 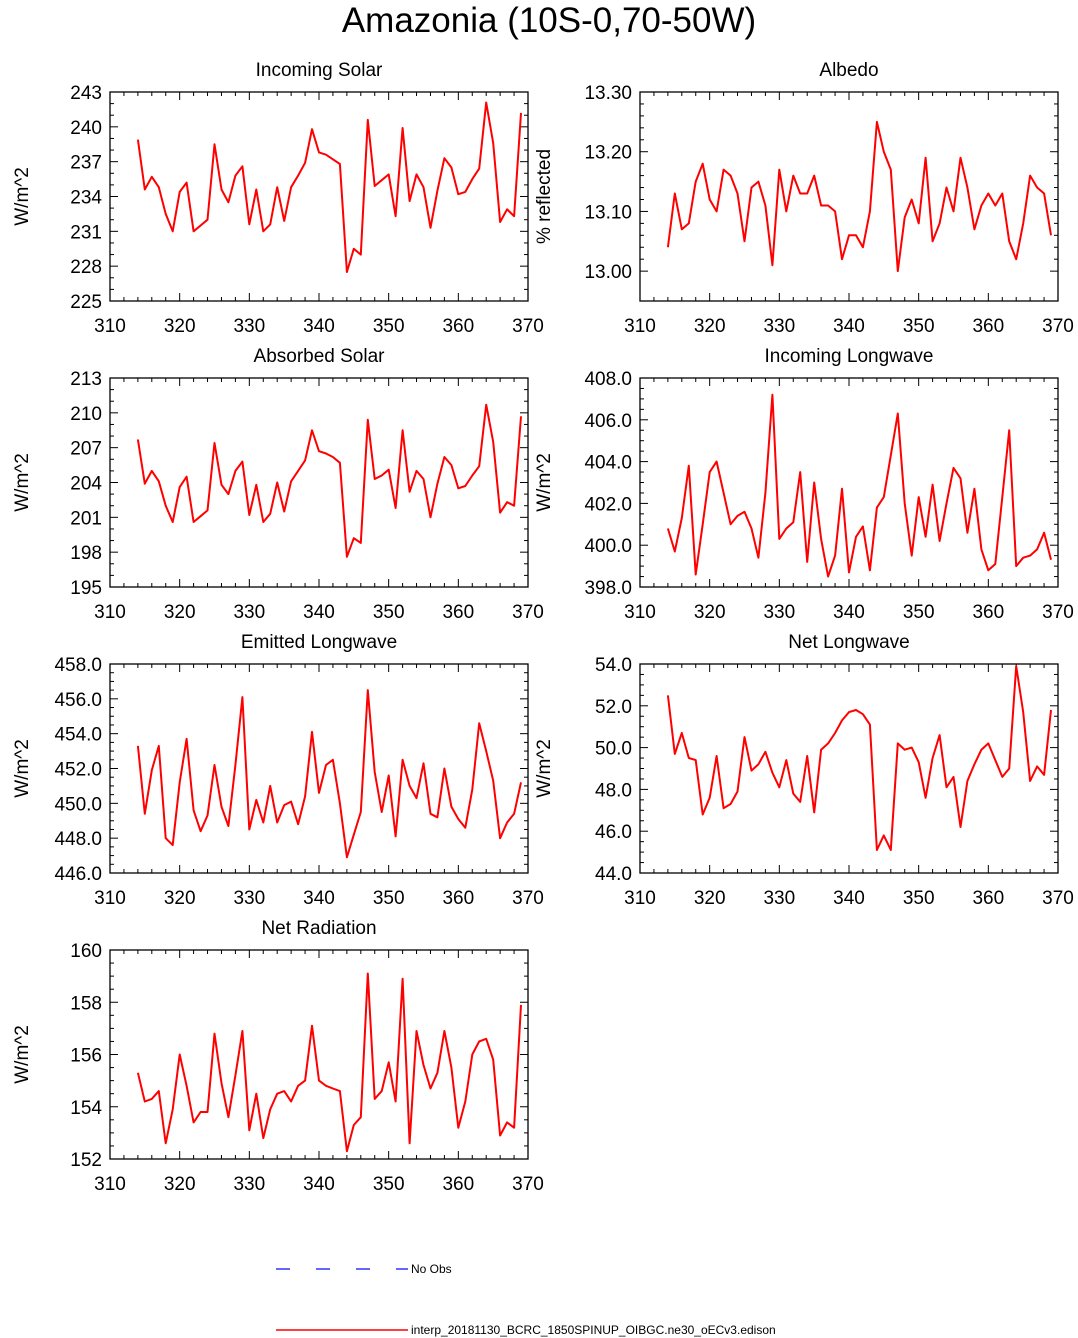 I want to click on y-tick-label: 154, so click(x=86, y=1108).